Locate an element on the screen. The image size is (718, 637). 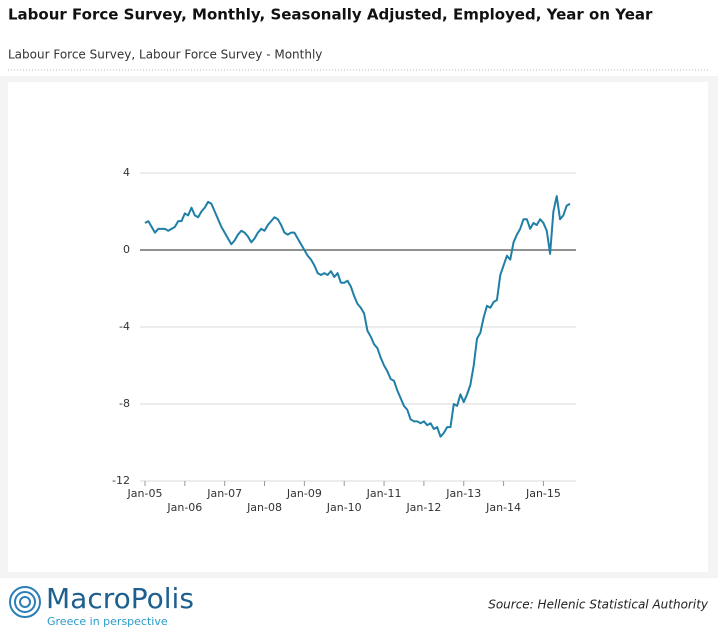
y-tick-label: -8 is located at coordinates (124, 403).